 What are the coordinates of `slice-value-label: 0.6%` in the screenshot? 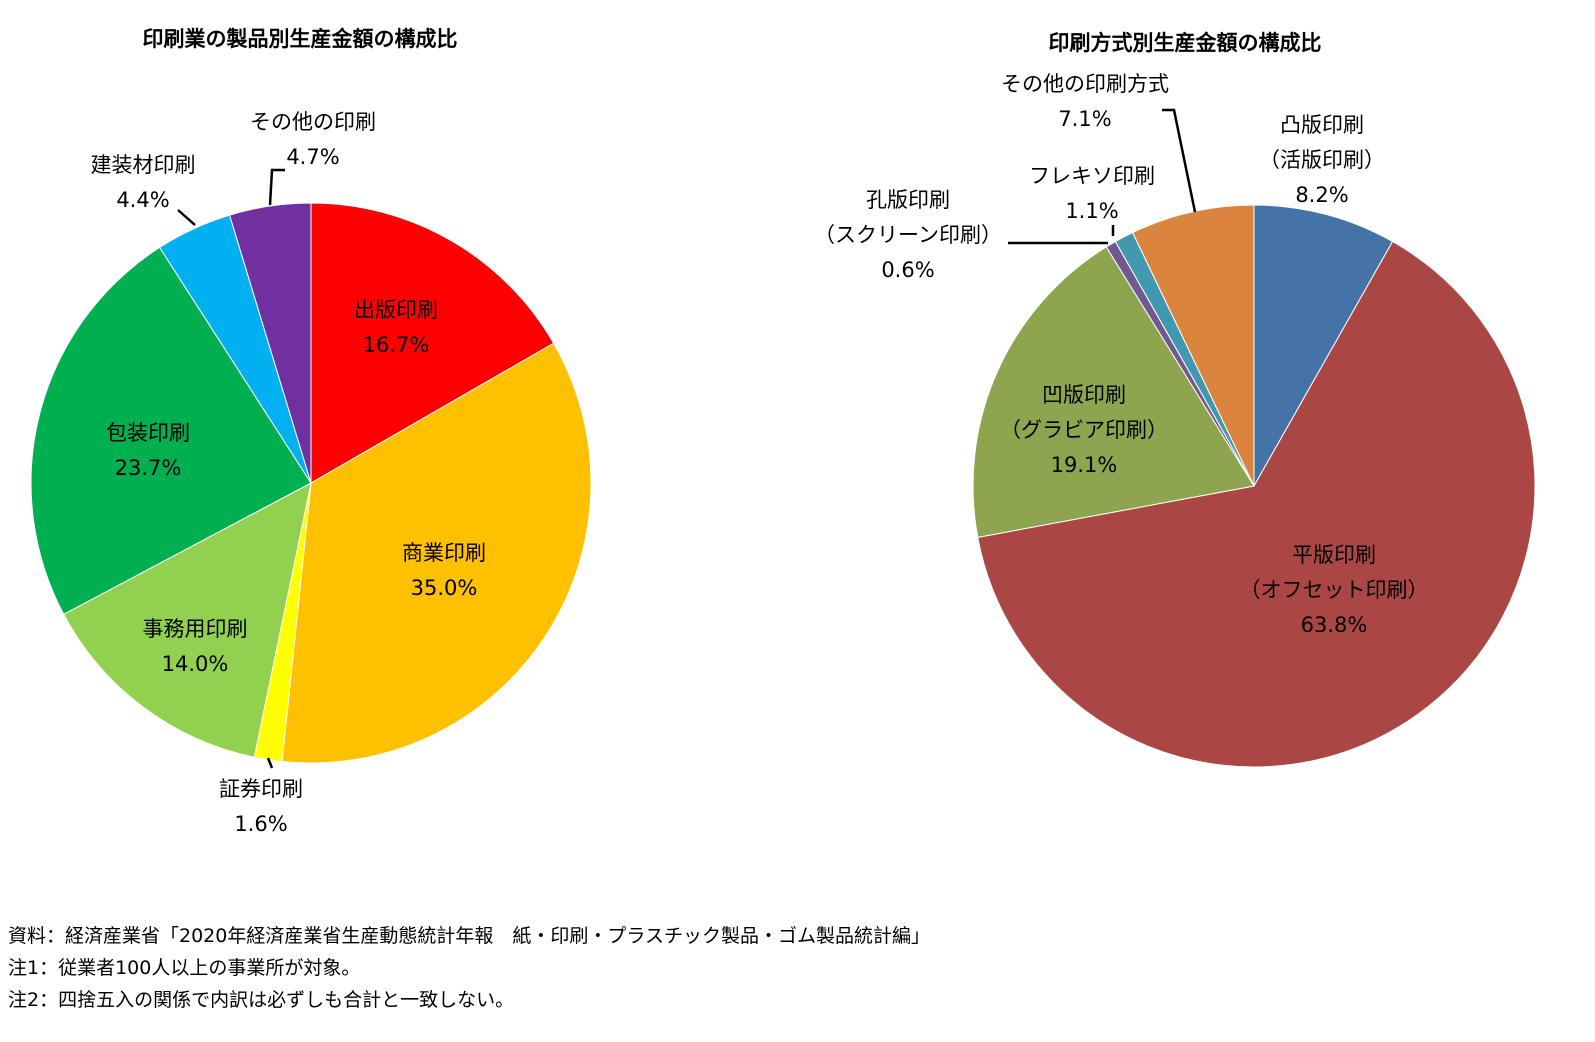 It's located at (907, 270).